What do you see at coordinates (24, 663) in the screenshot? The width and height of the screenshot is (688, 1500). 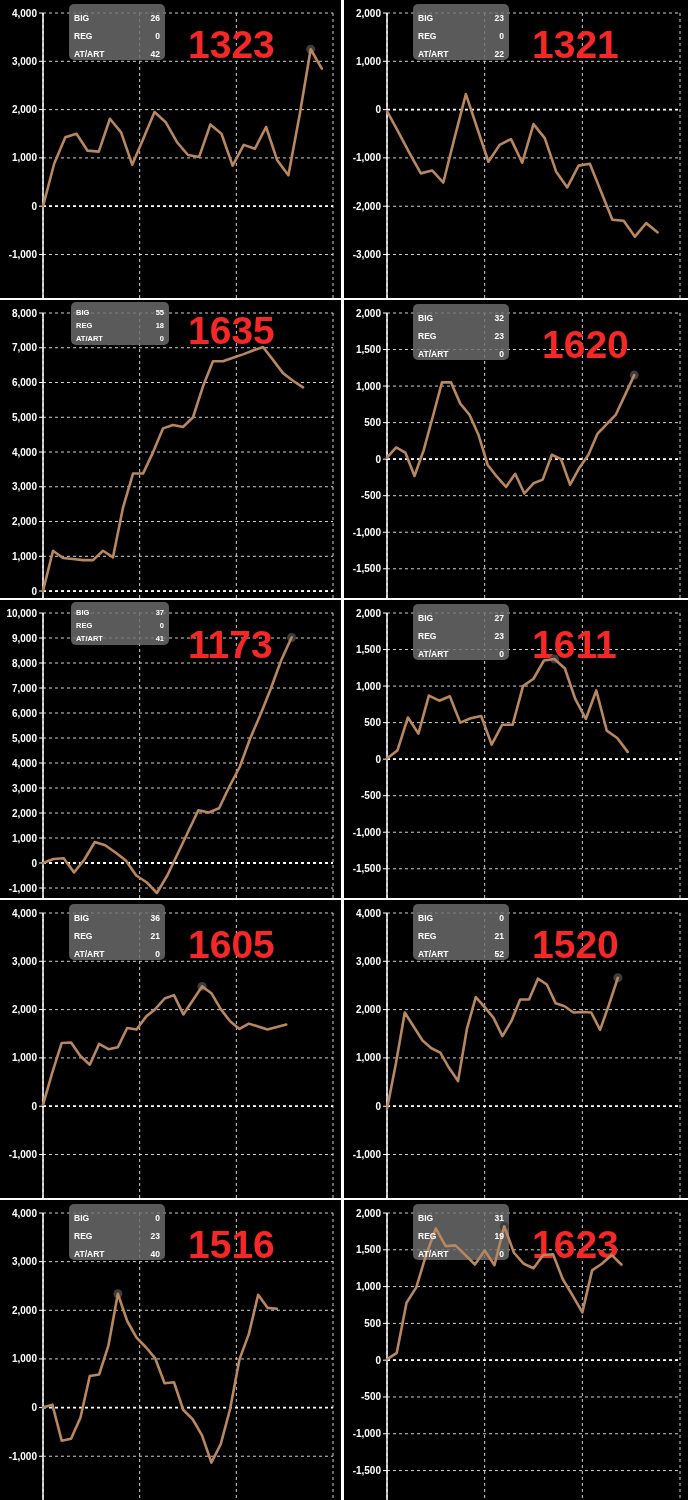 I see `y-tick-label: 8,000` at bounding box center [24, 663].